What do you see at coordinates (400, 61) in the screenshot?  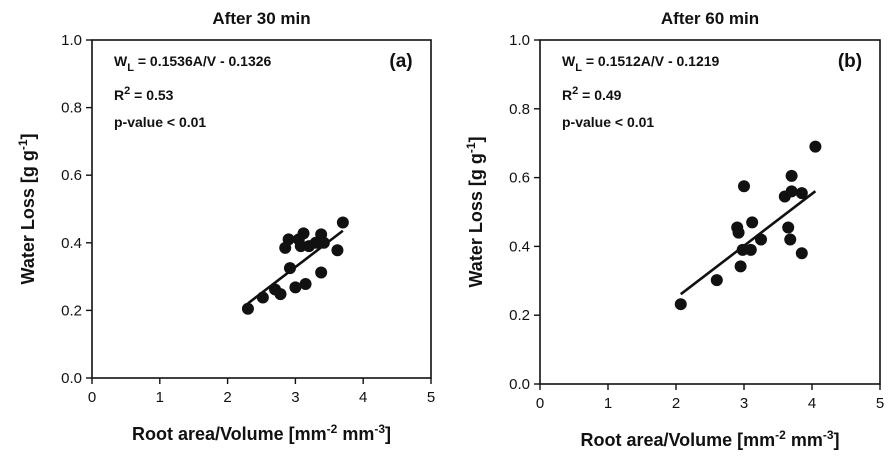 I see `panel-label: (a)` at bounding box center [400, 61].